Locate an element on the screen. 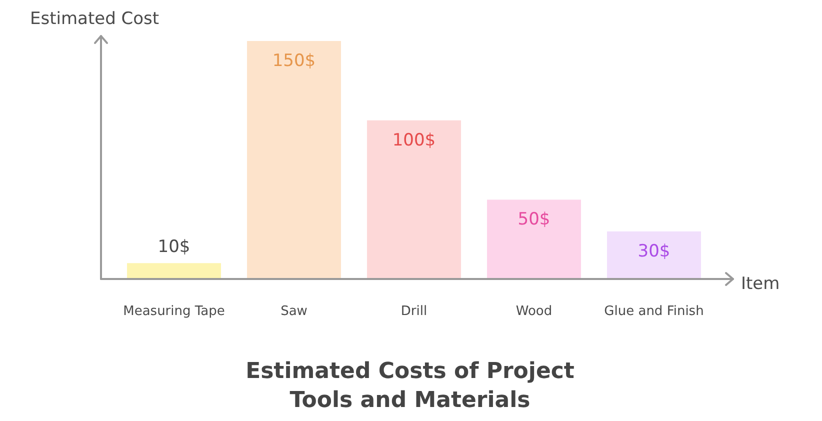 This screenshot has width=822, height=421. data-label: 100$ is located at coordinates (414, 140).